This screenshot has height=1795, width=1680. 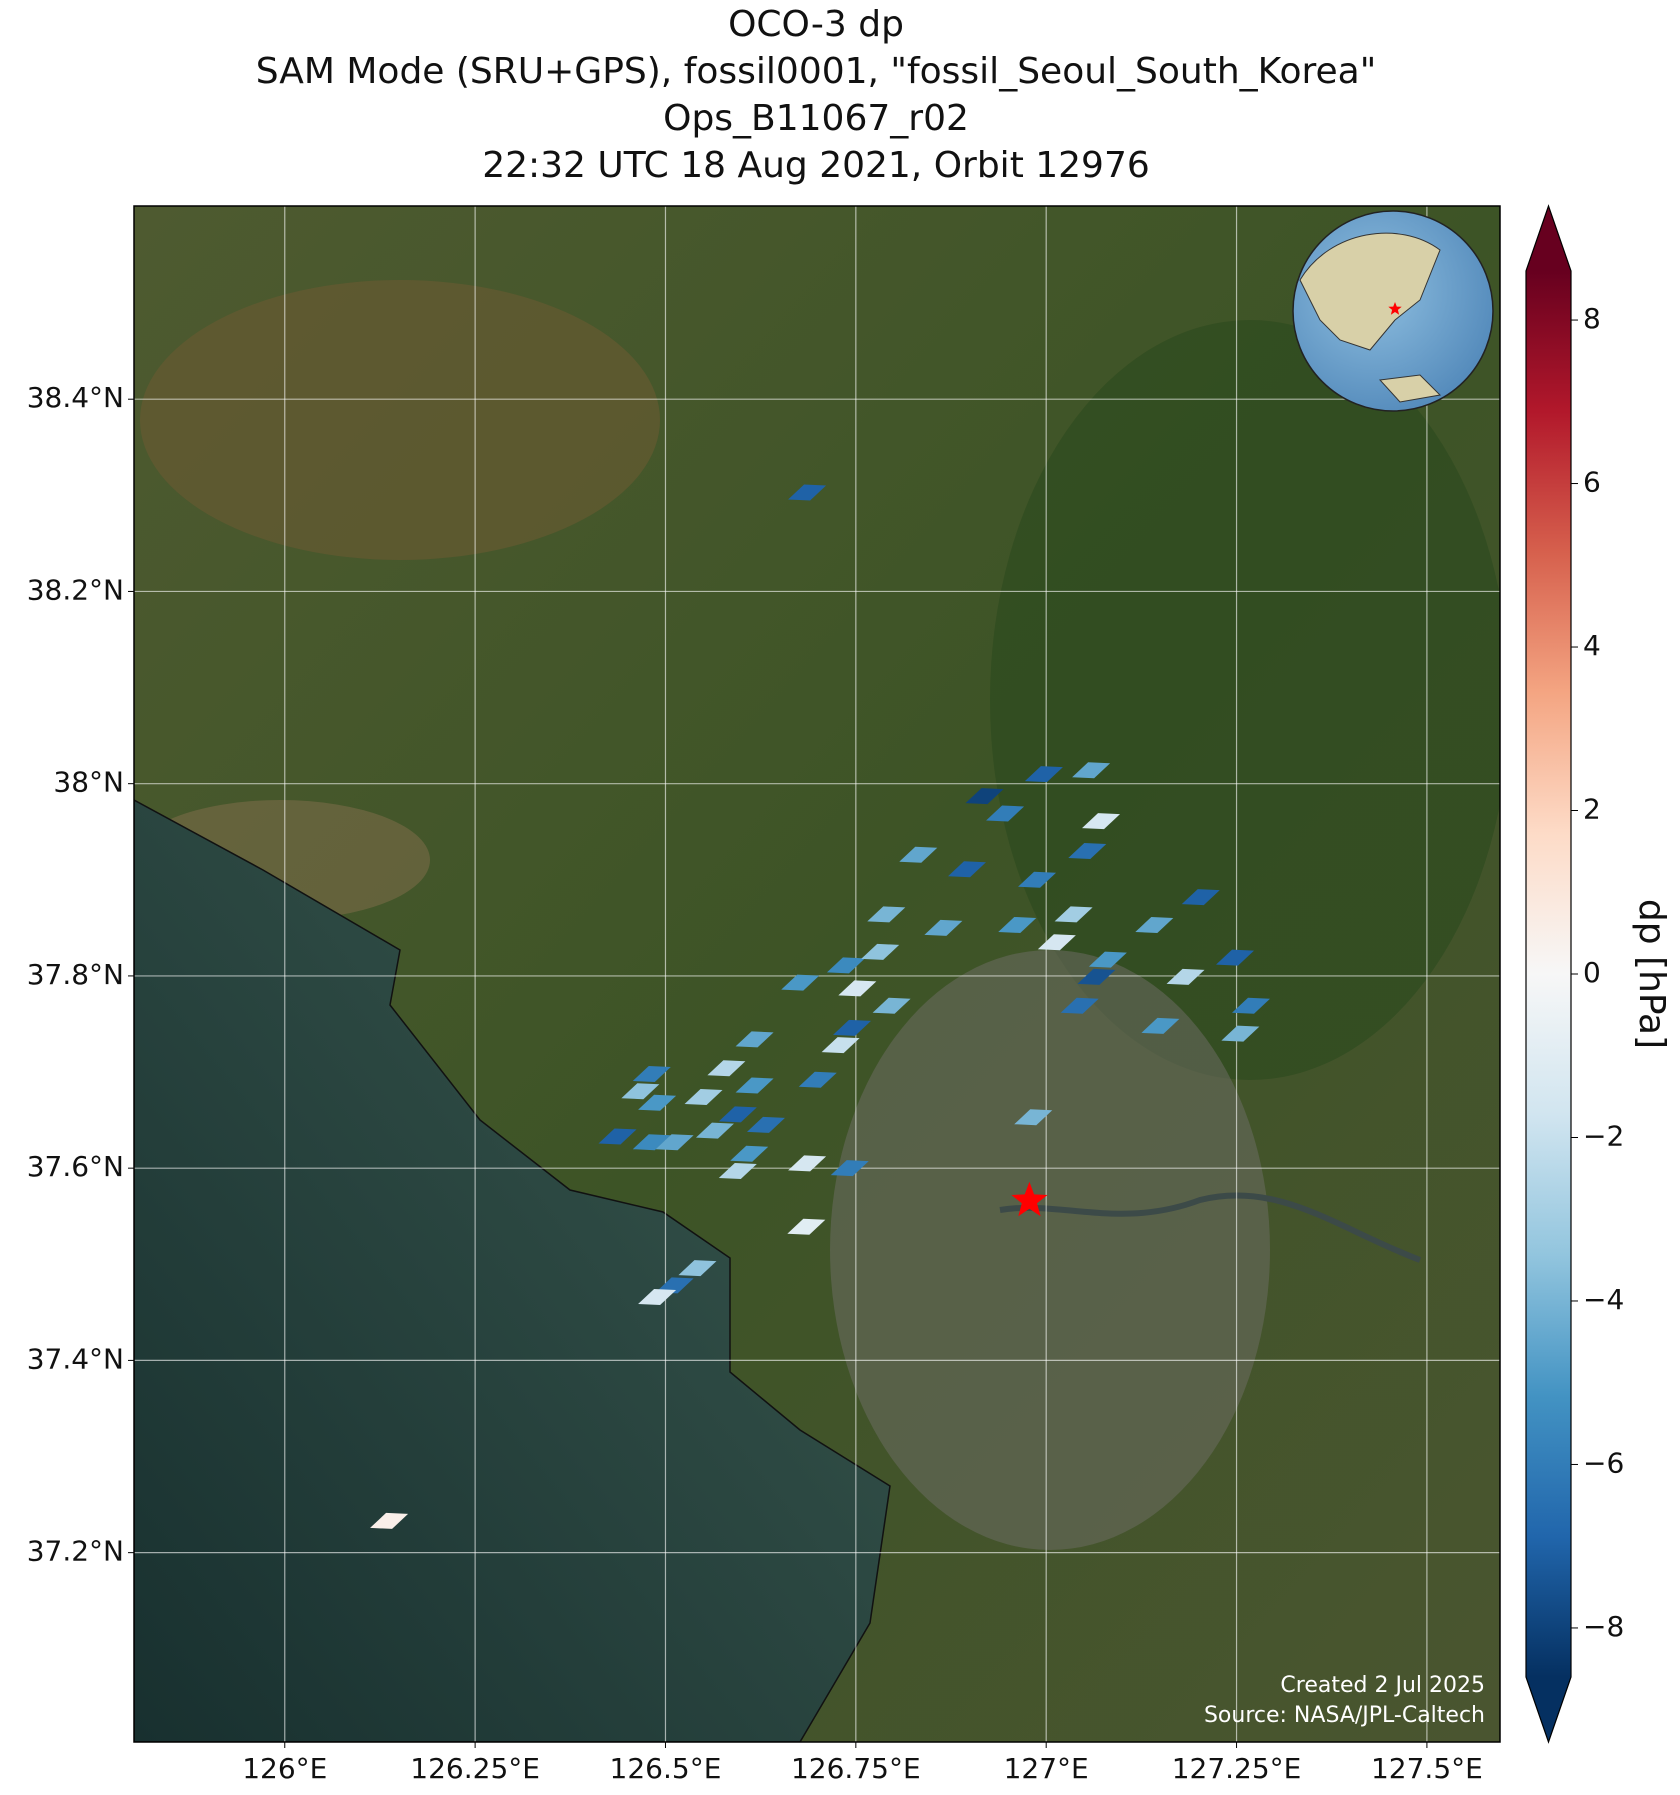 What do you see at coordinates (1592, 809) in the screenshot?
I see `colorbar-tick-label: 2` at bounding box center [1592, 809].